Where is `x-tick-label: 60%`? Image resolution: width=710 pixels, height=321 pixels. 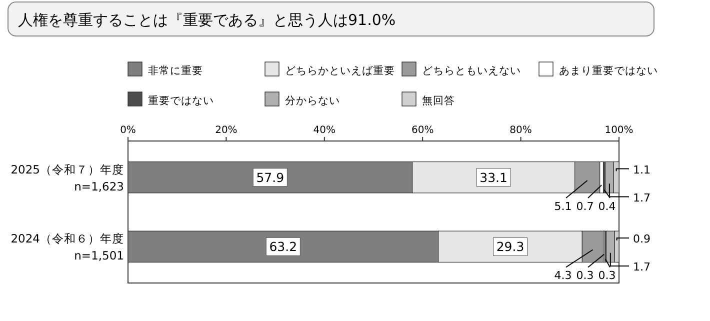 x-tick-label: 60% is located at coordinates (422, 130).